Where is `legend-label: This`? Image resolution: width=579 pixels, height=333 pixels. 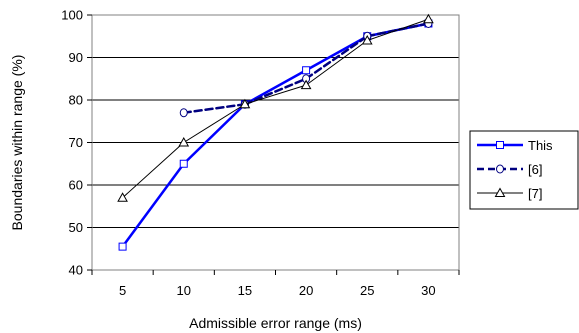 legend-label: This is located at coordinates (540, 145).